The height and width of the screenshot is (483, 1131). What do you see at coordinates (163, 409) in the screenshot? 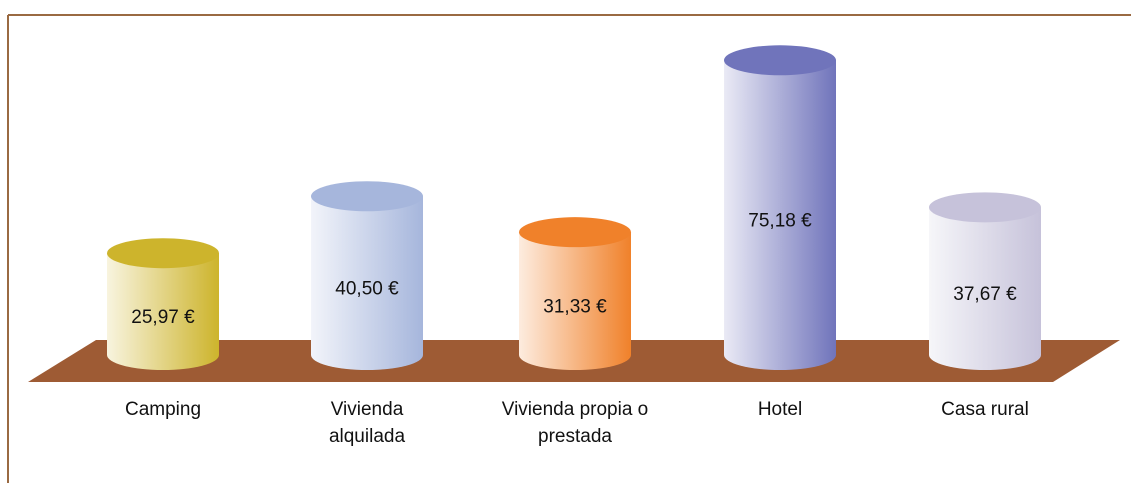
I see `x-tick-label: Camping` at bounding box center [163, 409].